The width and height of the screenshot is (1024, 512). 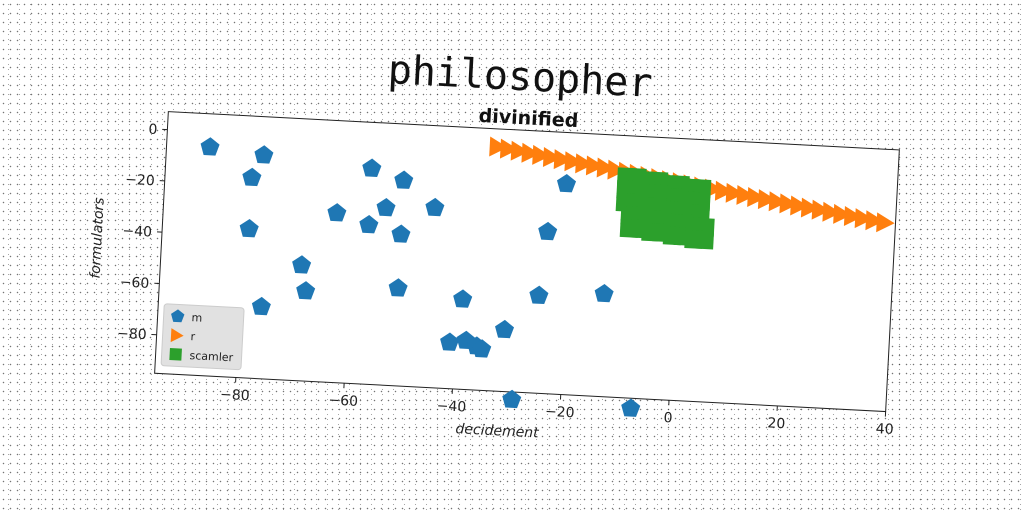 I want to click on legend-label-r: r, so click(x=193, y=336).